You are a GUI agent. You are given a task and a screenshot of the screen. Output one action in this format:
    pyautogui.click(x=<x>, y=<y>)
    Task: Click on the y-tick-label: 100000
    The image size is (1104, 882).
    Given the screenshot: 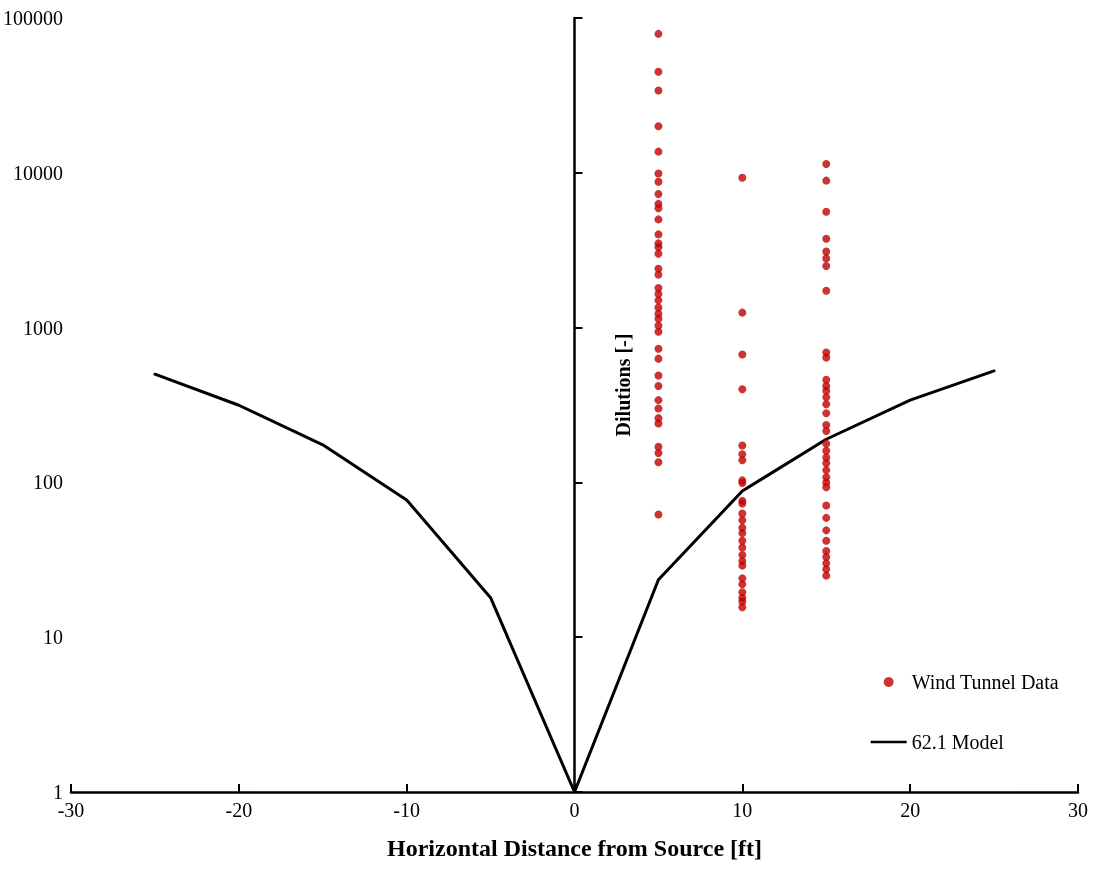 What is the action you would take?
    pyautogui.click(x=33, y=18)
    